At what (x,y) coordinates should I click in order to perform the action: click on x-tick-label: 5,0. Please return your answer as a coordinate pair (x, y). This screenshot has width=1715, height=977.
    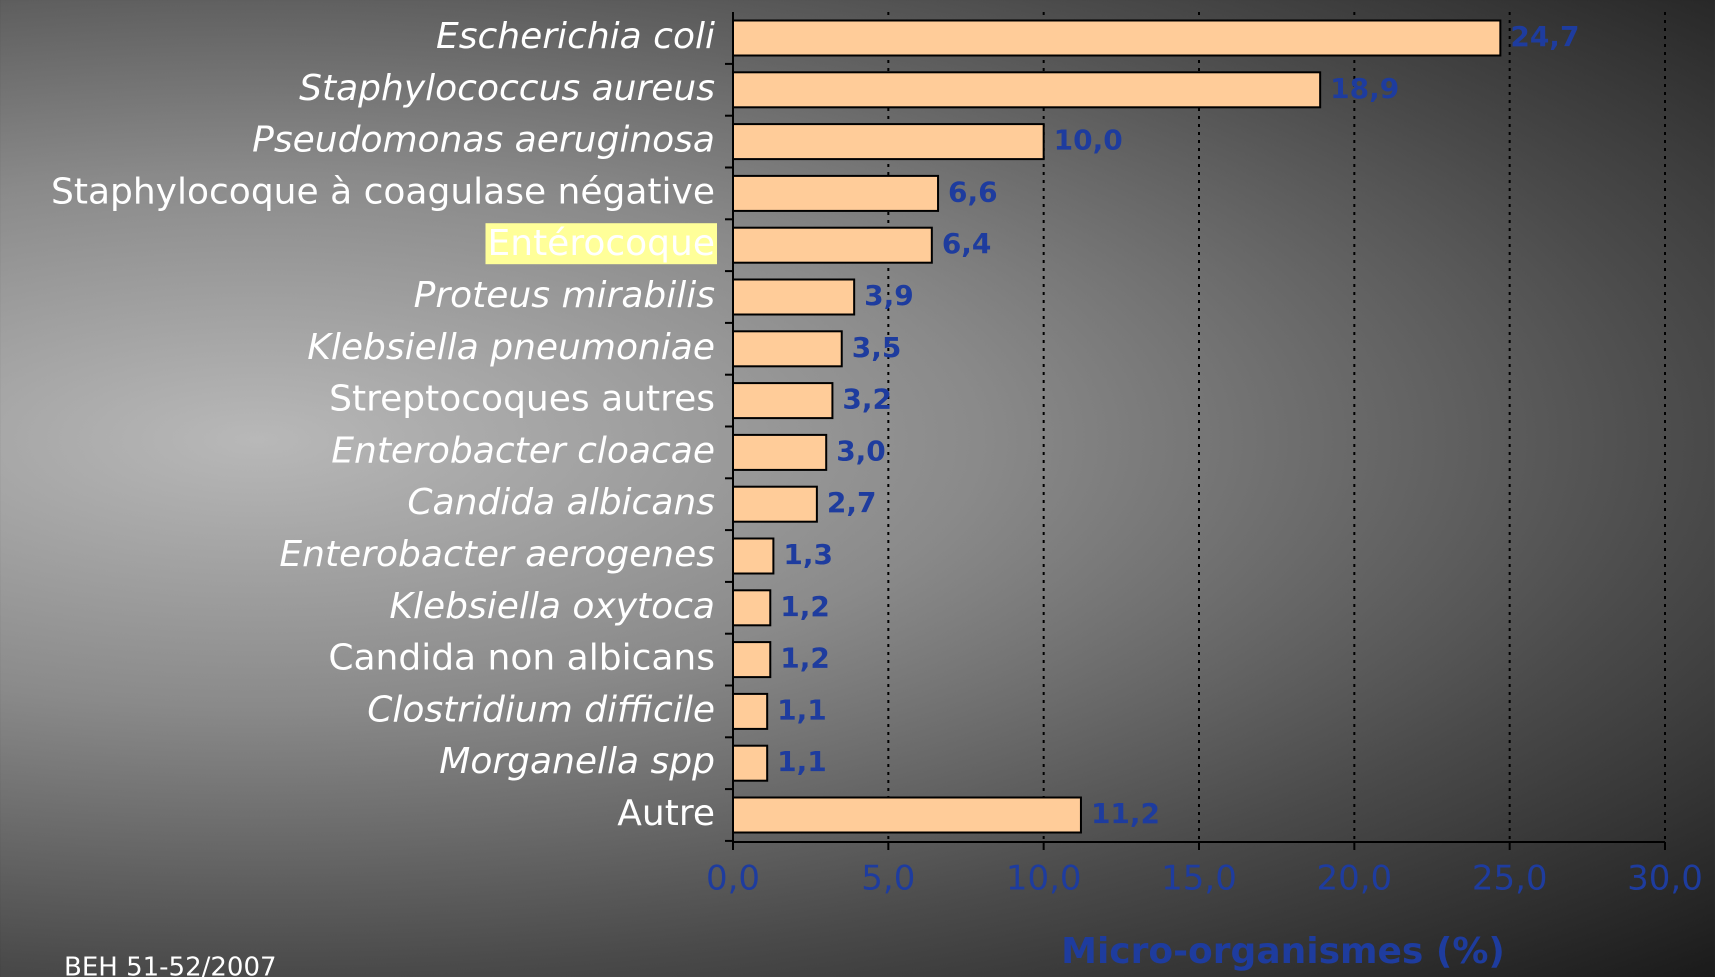
    Looking at the image, I should click on (888, 879).